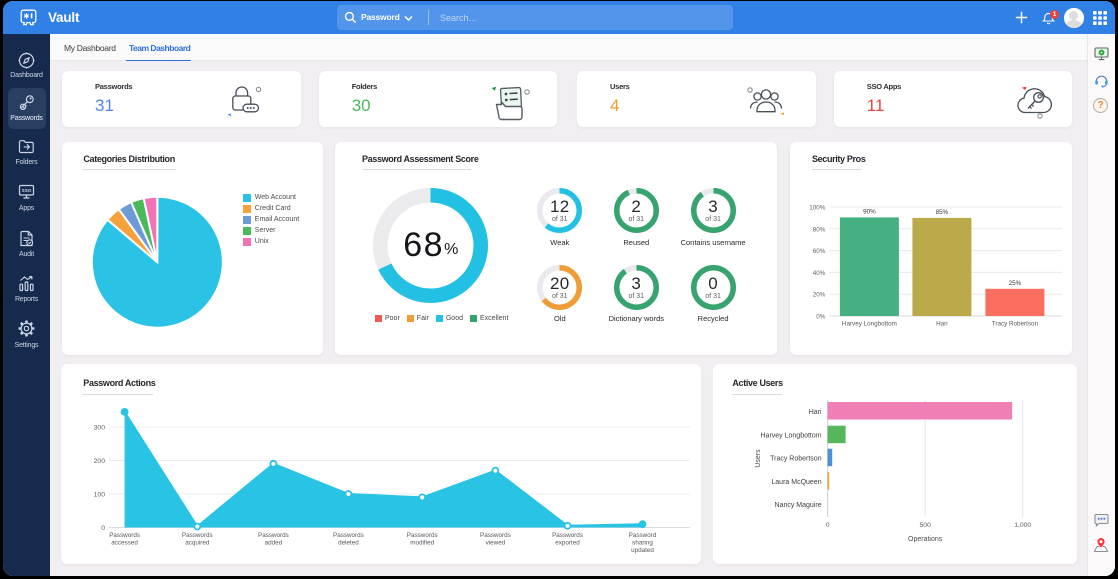 The height and width of the screenshot is (579, 1118). What do you see at coordinates (818, 229) in the screenshot?
I see `svg-text: 80%` at bounding box center [818, 229].